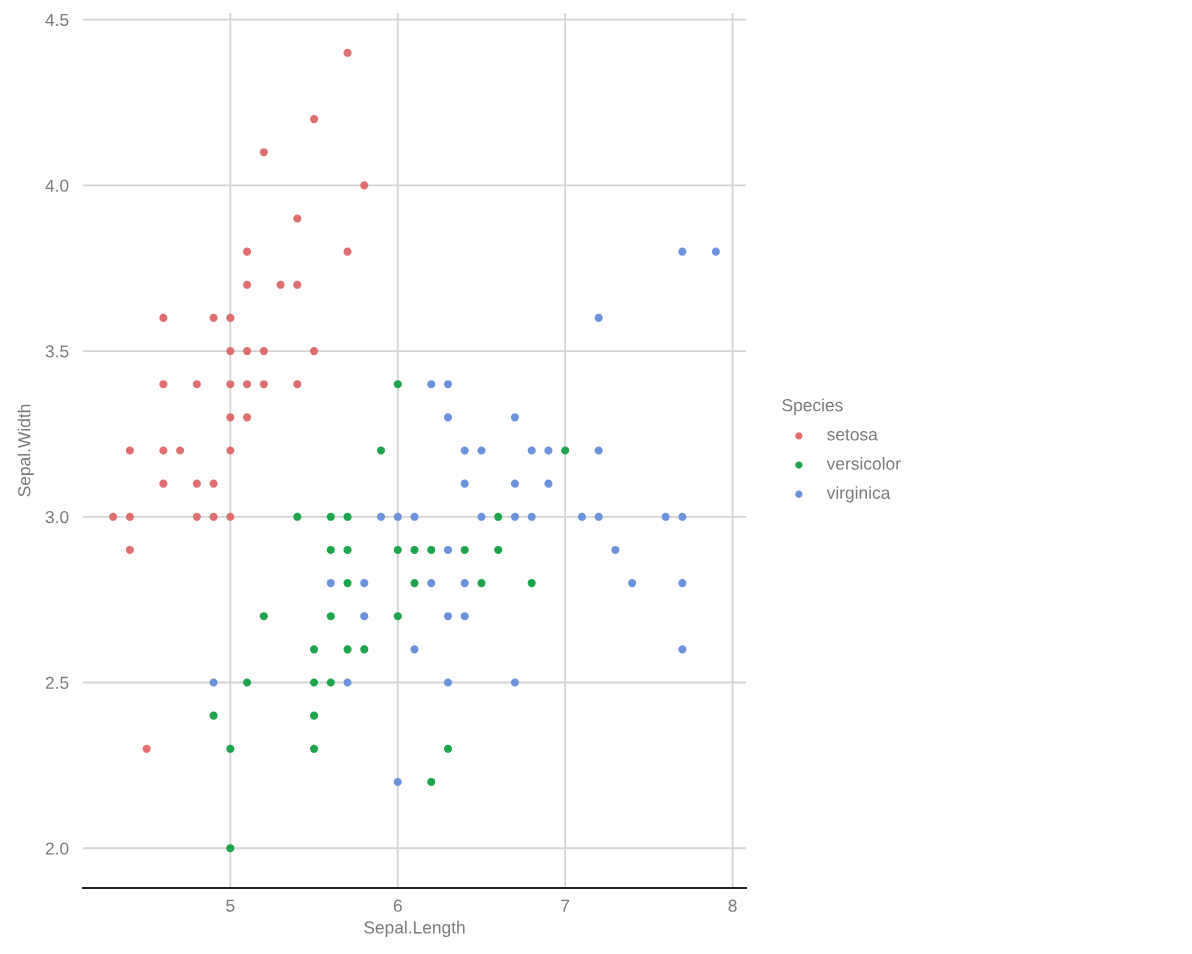 The width and height of the screenshot is (1192, 954). What do you see at coordinates (397, 905) in the screenshot?
I see `x-tick-label: 6` at bounding box center [397, 905].